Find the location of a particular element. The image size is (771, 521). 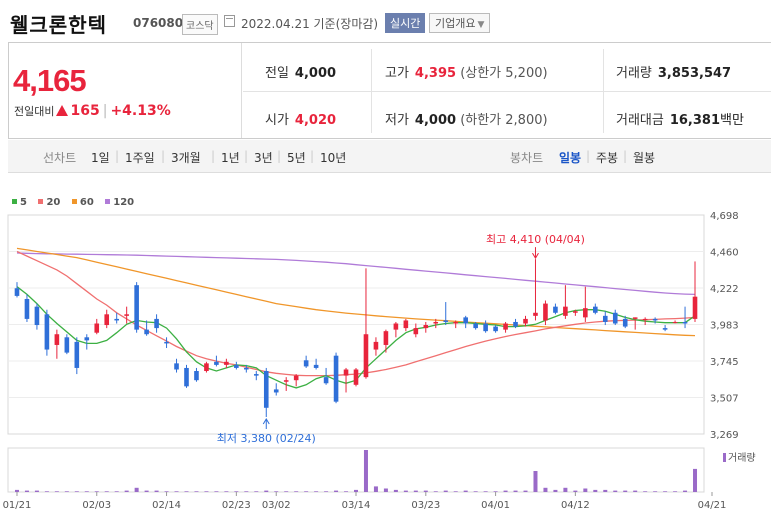

day-low-label: 저가 is located at coordinates (397, 120).